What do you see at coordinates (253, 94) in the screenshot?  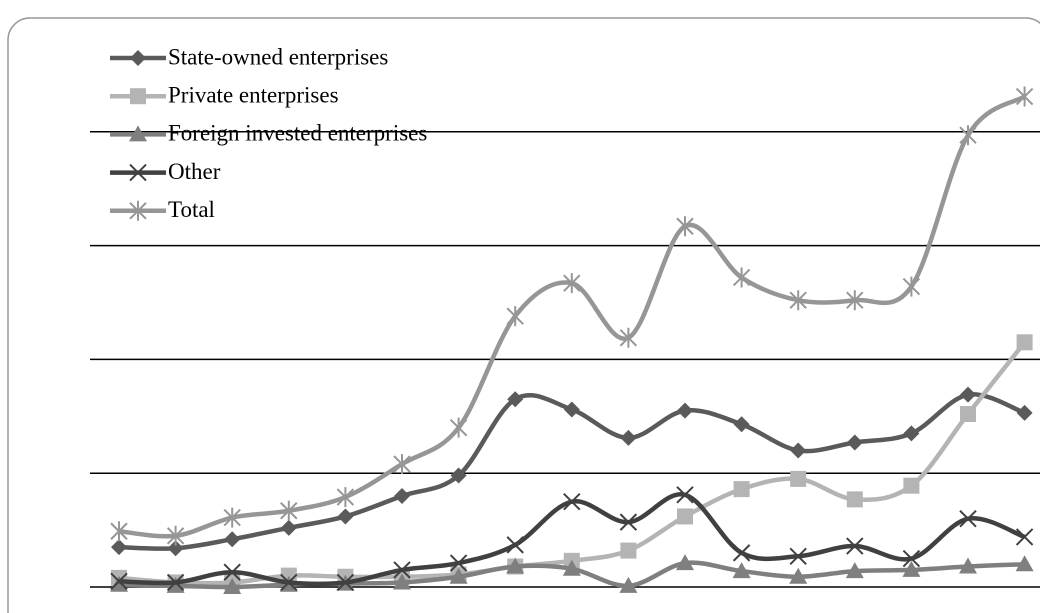 I see `legend-label: Private enterprises` at bounding box center [253, 94].